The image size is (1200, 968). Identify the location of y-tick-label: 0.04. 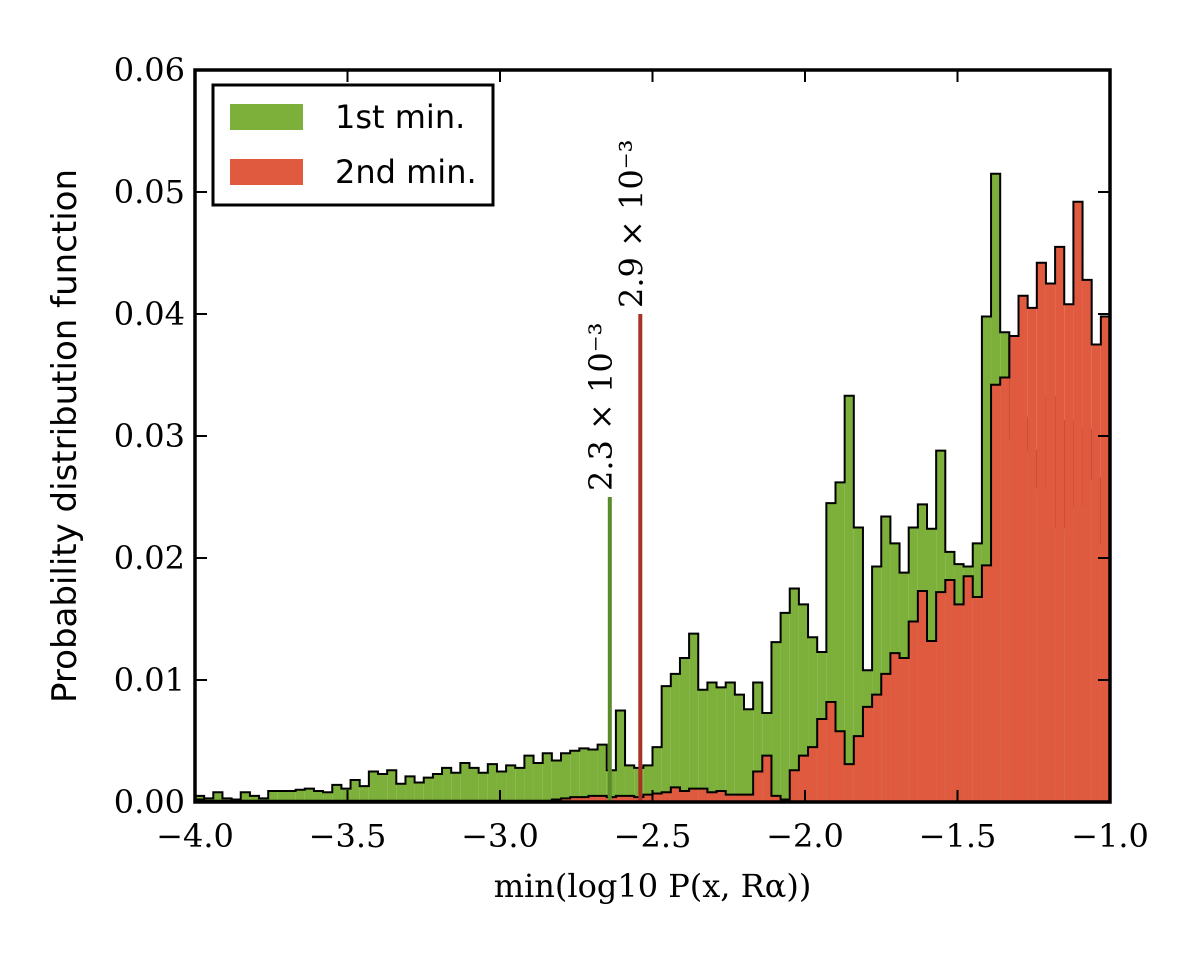
(149, 314).